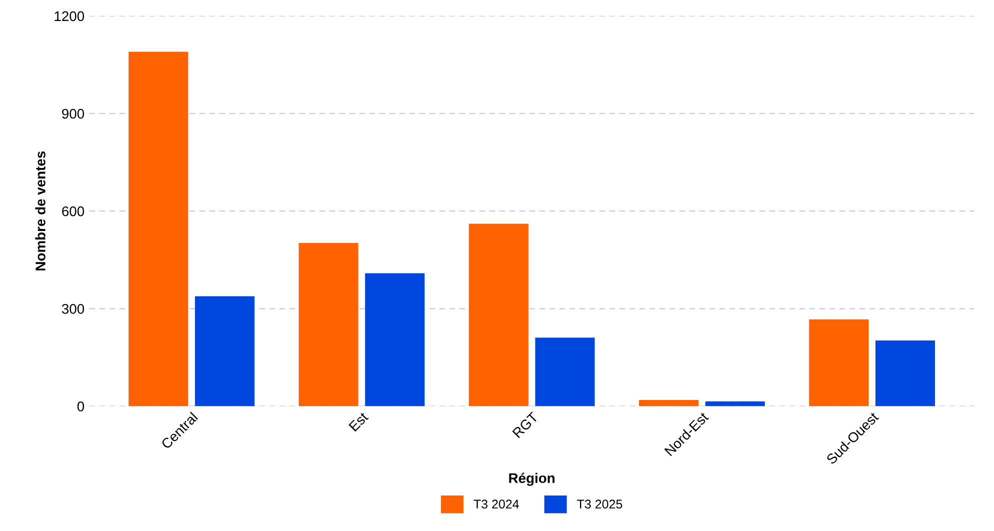 Image resolution: width=994 pixels, height=531 pixels. What do you see at coordinates (40, 210) in the screenshot?
I see `y-axis-title: Nombre de ventes` at bounding box center [40, 210].